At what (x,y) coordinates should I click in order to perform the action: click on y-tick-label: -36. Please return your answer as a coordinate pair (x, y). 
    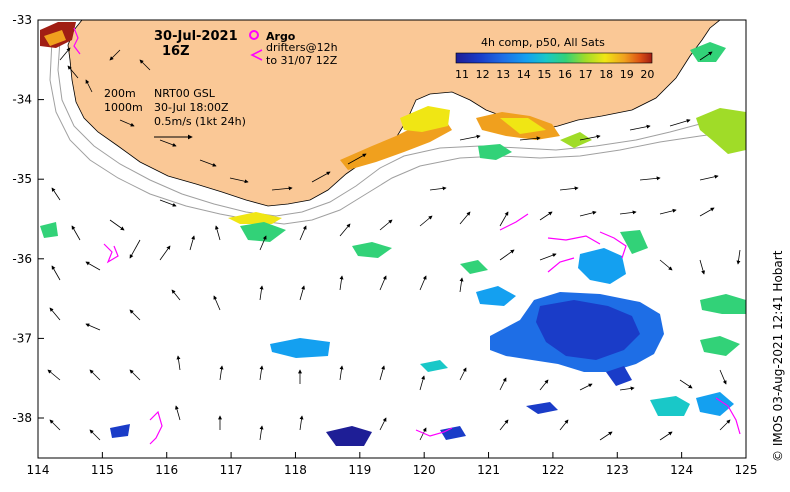
    Looking at the image, I should click on (22, 259).